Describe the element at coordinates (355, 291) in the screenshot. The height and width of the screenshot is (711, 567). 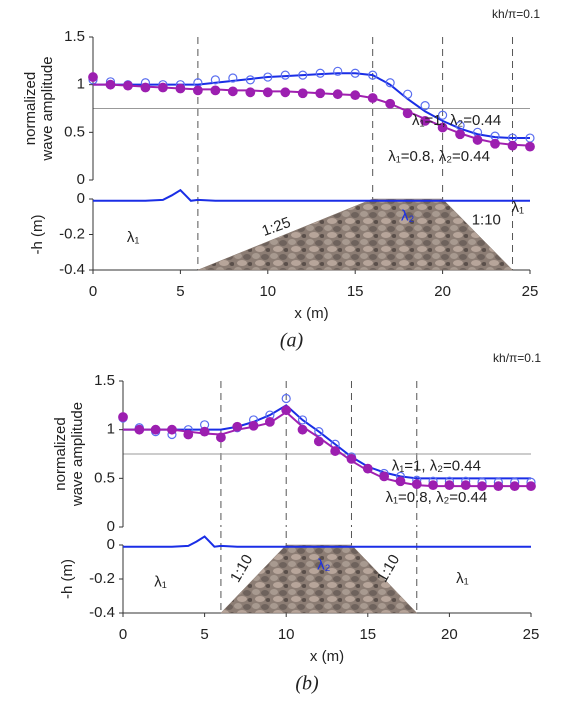
I see `x-tick-label: 15` at that location.